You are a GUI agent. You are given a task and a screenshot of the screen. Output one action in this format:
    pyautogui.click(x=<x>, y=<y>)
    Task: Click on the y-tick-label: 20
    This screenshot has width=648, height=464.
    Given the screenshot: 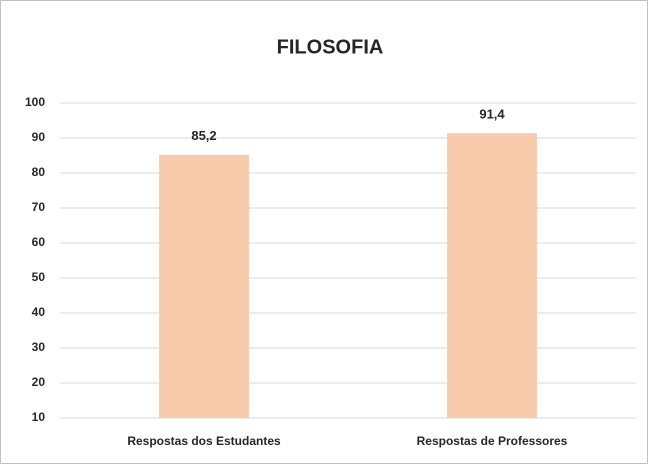 What is the action you would take?
    pyautogui.click(x=39, y=382)
    